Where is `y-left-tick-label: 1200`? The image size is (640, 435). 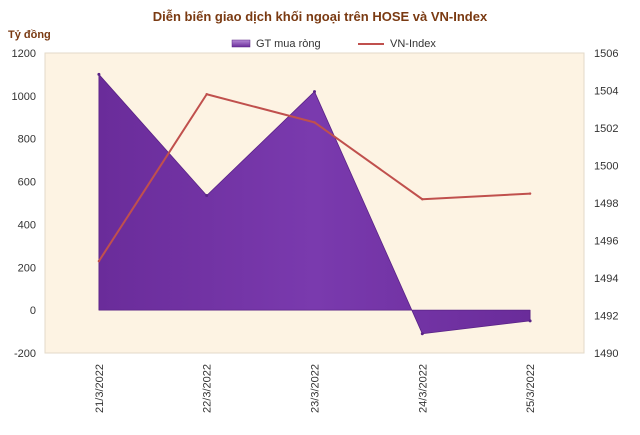
y-left-tick-label: 1200 is located at coordinates (24, 54).